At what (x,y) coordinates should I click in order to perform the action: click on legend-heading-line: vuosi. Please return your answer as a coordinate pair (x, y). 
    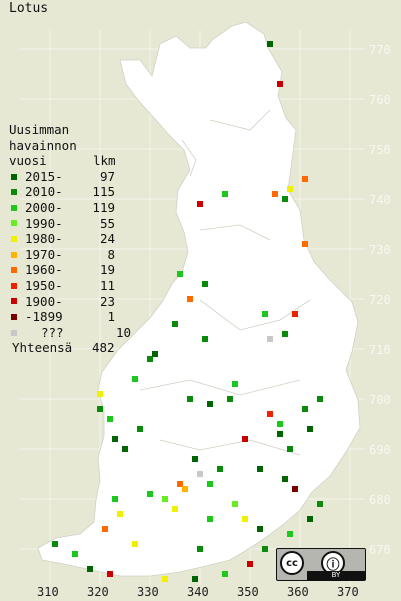
    Looking at the image, I should click on (28, 161).